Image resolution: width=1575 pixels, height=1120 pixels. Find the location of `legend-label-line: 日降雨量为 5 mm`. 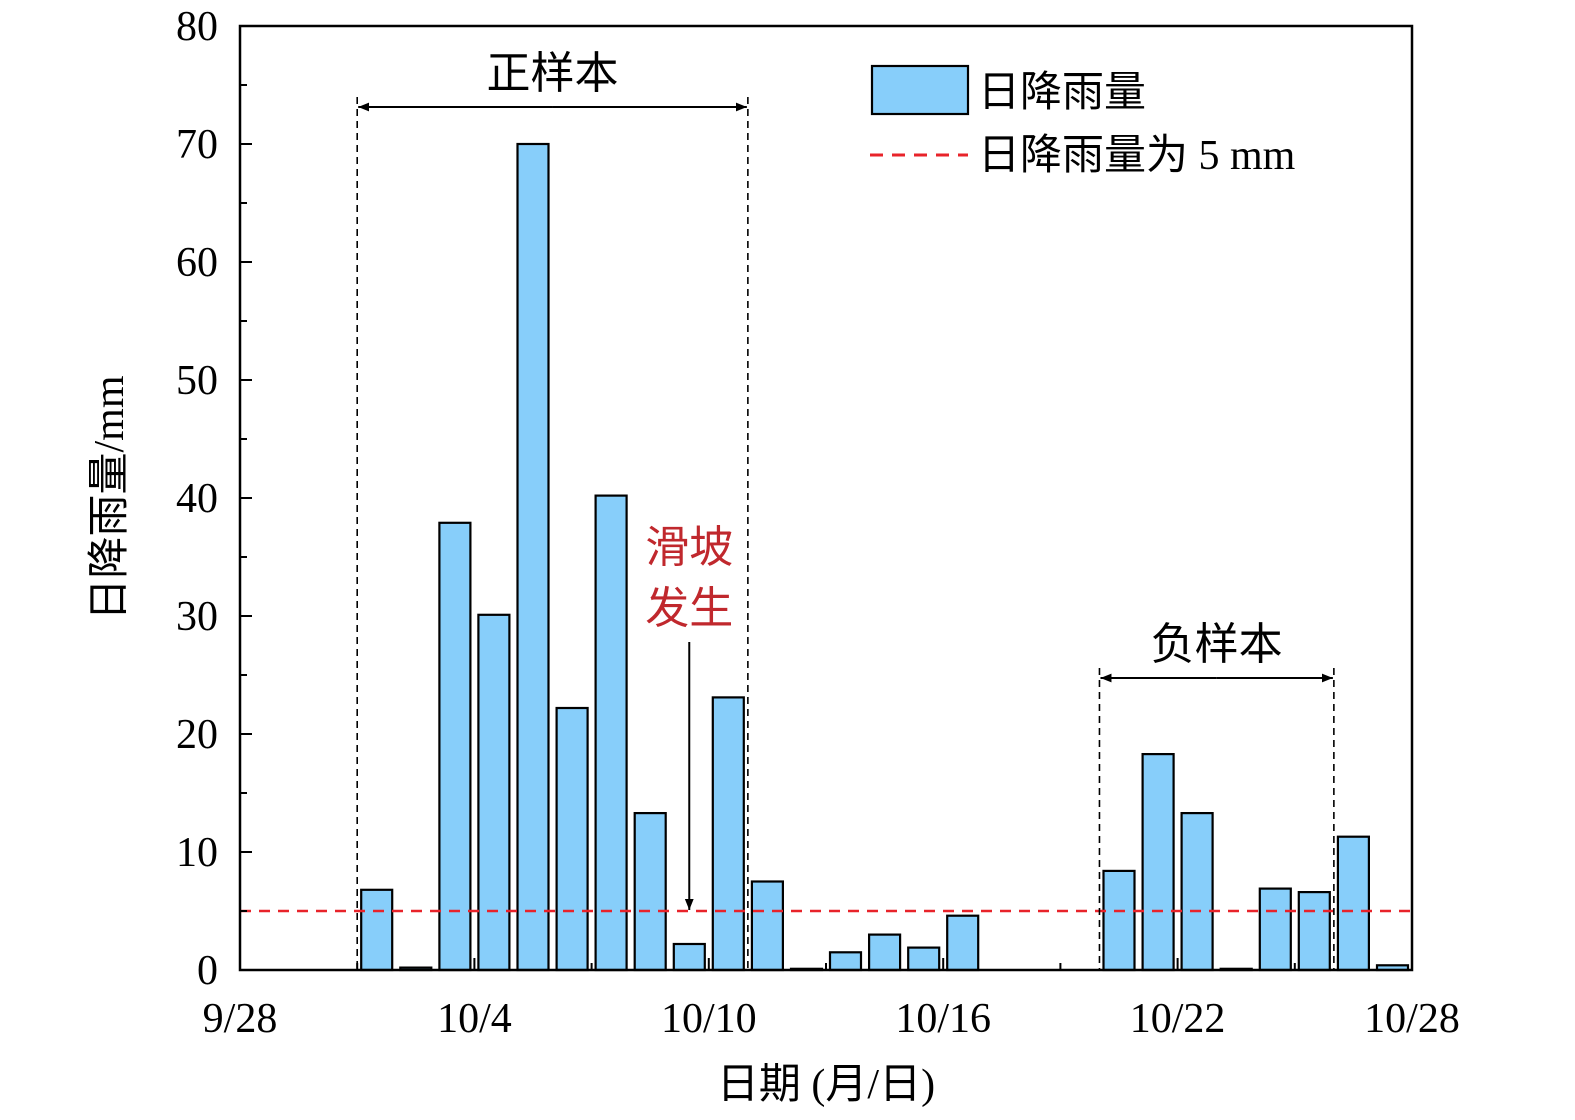

legend-label-line: 日降雨量为 5 mm is located at coordinates (1137, 156).